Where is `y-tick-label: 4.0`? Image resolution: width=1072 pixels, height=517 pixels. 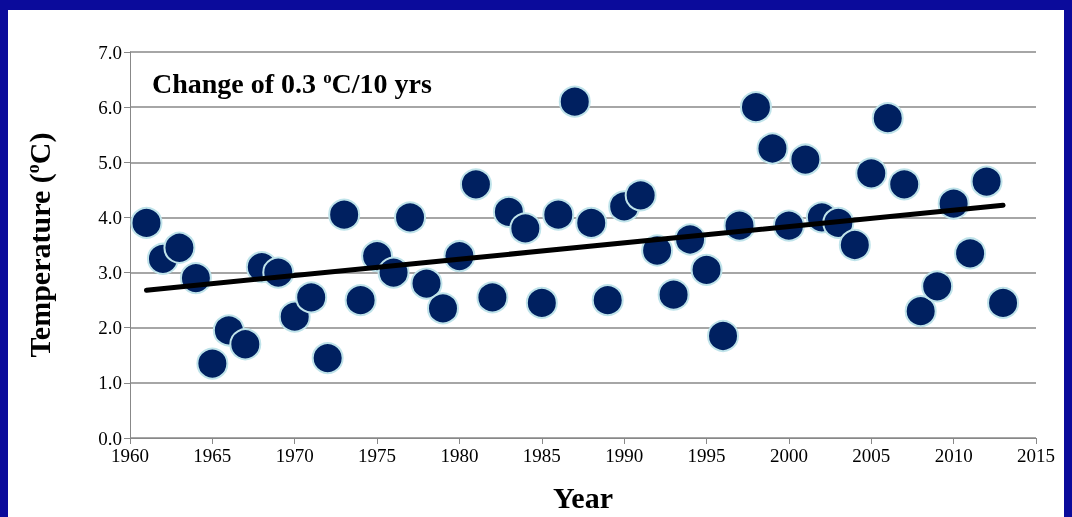
y-tick-label: 4.0 is located at coordinates (110, 217).